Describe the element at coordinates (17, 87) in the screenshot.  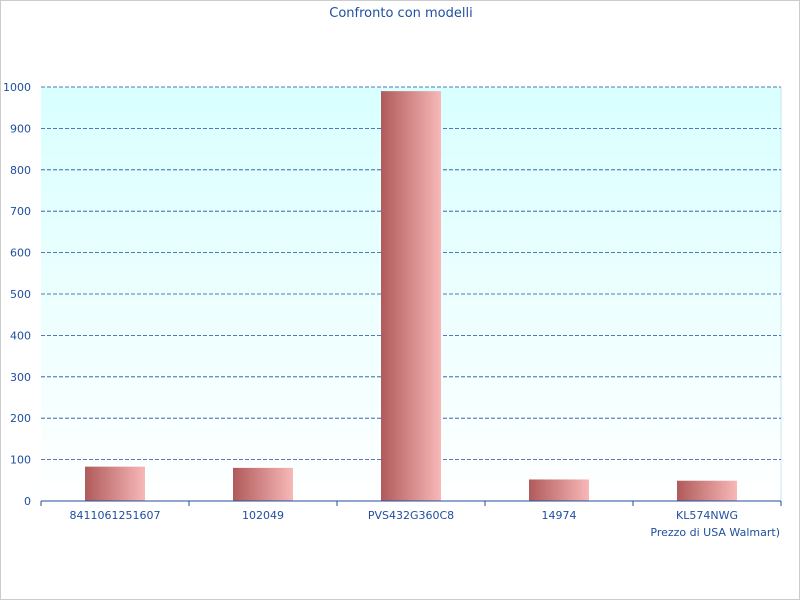
I see `y-tick-label: 1000` at that location.